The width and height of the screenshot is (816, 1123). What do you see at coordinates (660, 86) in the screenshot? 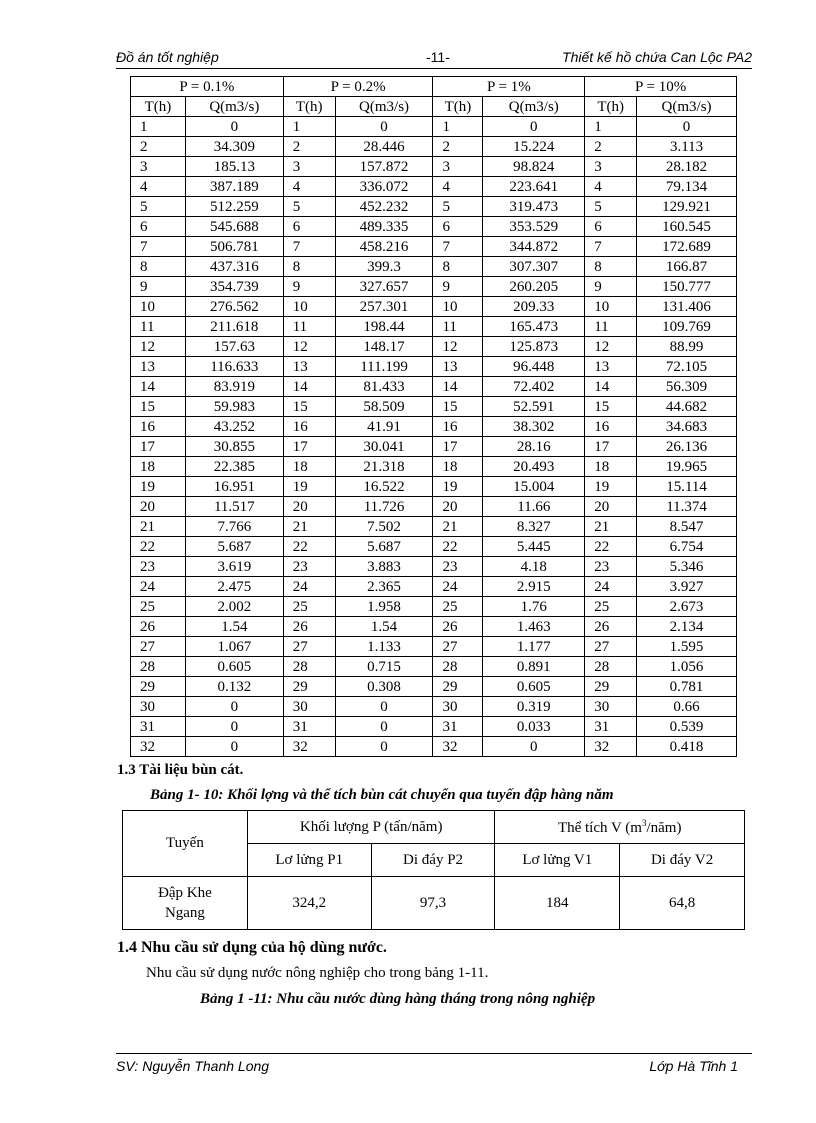
I see `group-header: P = 10%` at bounding box center [660, 86].